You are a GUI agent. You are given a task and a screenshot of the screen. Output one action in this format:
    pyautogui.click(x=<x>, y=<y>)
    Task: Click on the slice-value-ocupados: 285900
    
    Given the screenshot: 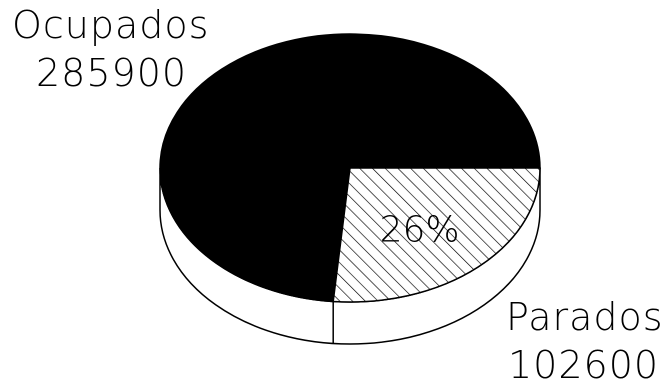 What is the action you would take?
    pyautogui.click(x=112, y=73)
    